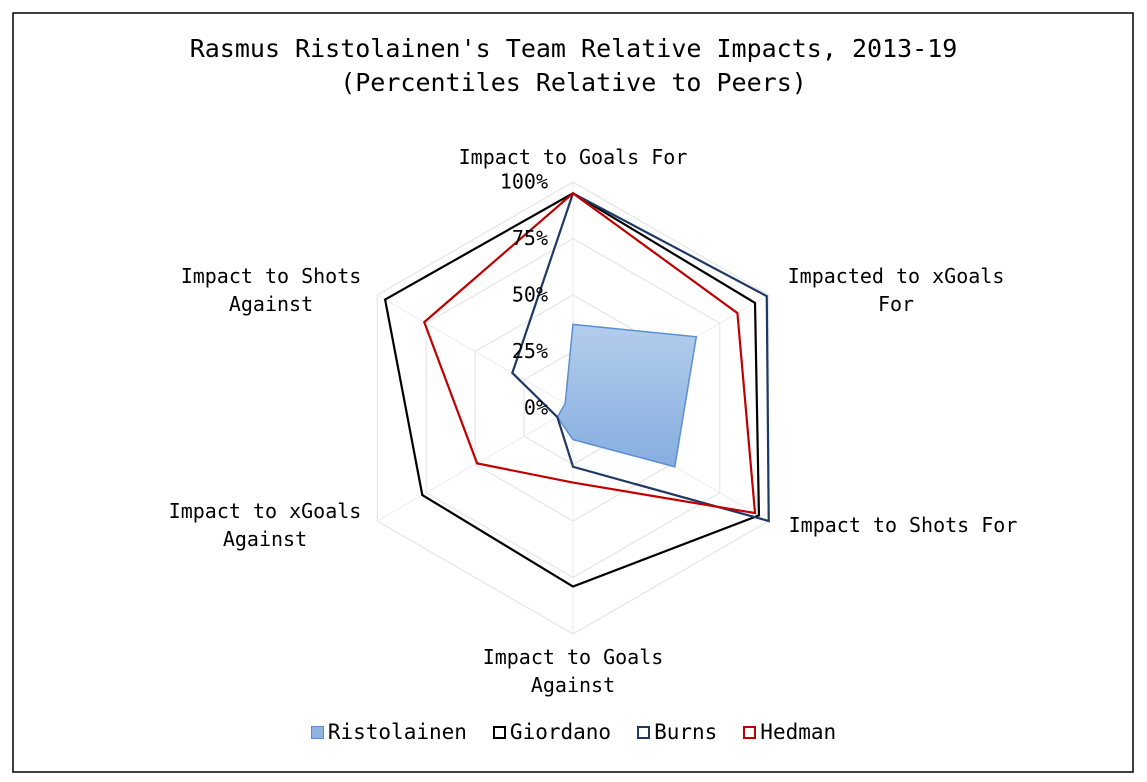  What do you see at coordinates (573, 157) in the screenshot?
I see `axis-label: Impact to Goals For` at bounding box center [573, 157].